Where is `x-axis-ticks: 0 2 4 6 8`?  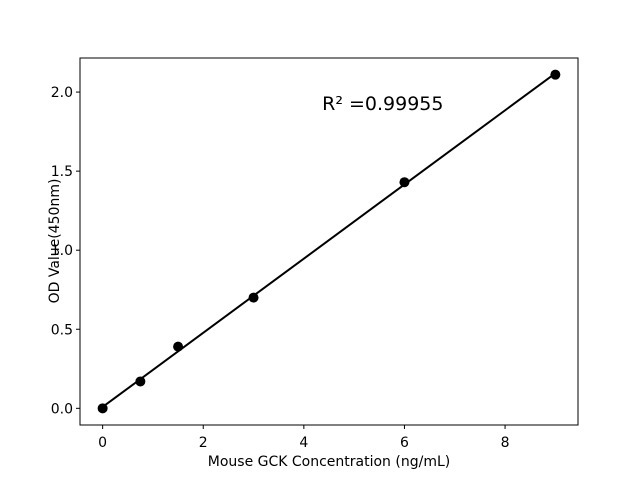 x-axis-ticks: 0 2 4 6 8 is located at coordinates (304, 438).